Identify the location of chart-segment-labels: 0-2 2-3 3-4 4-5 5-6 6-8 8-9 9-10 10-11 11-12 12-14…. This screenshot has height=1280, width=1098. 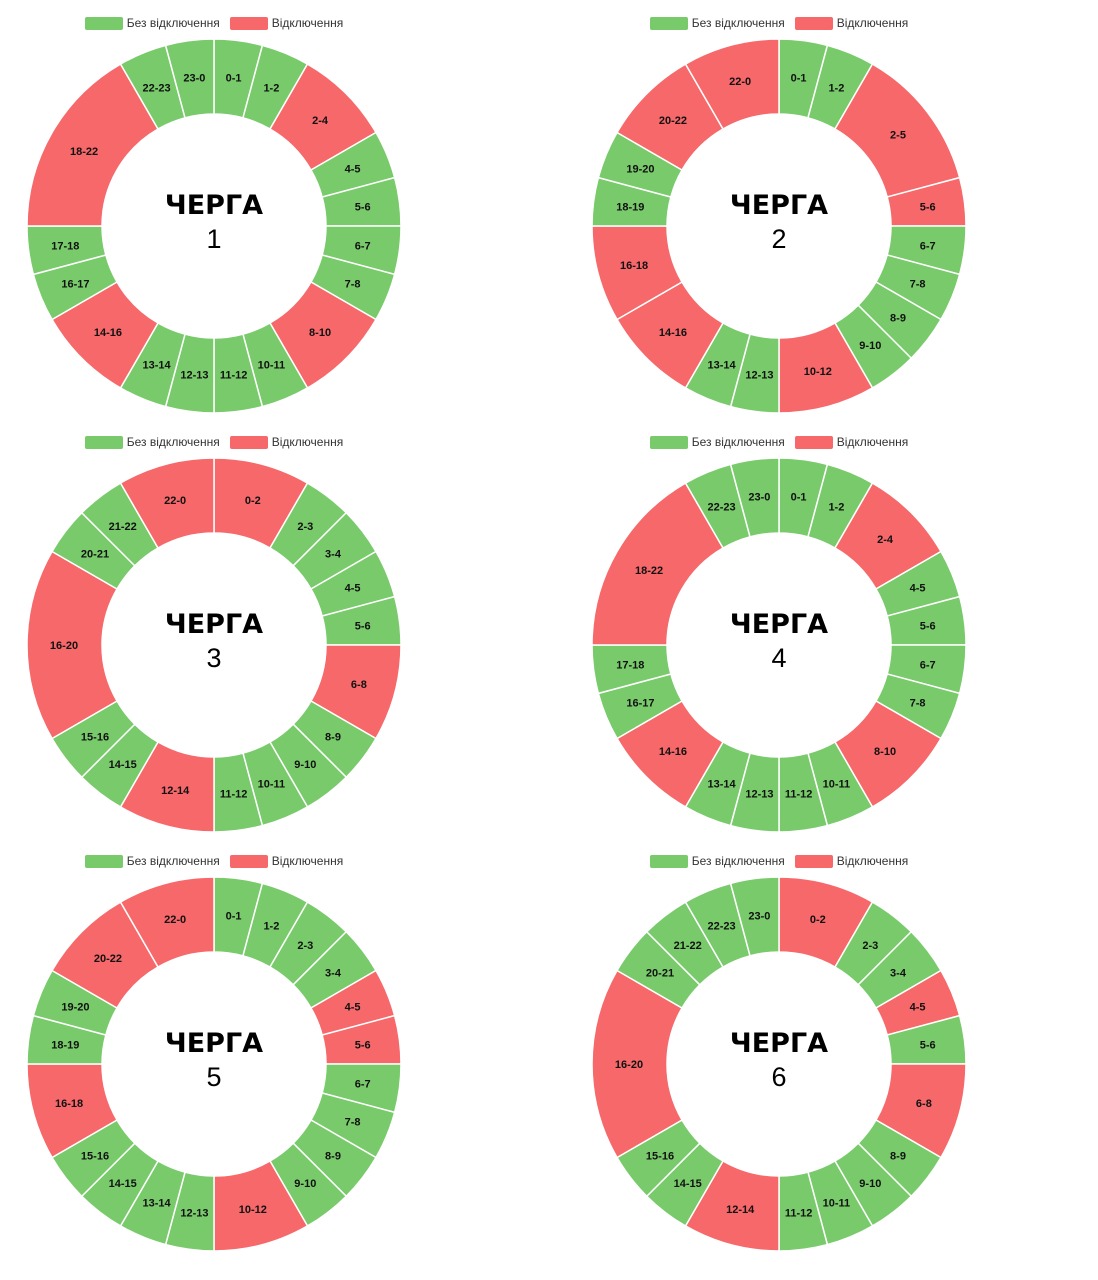
(775, 1064).